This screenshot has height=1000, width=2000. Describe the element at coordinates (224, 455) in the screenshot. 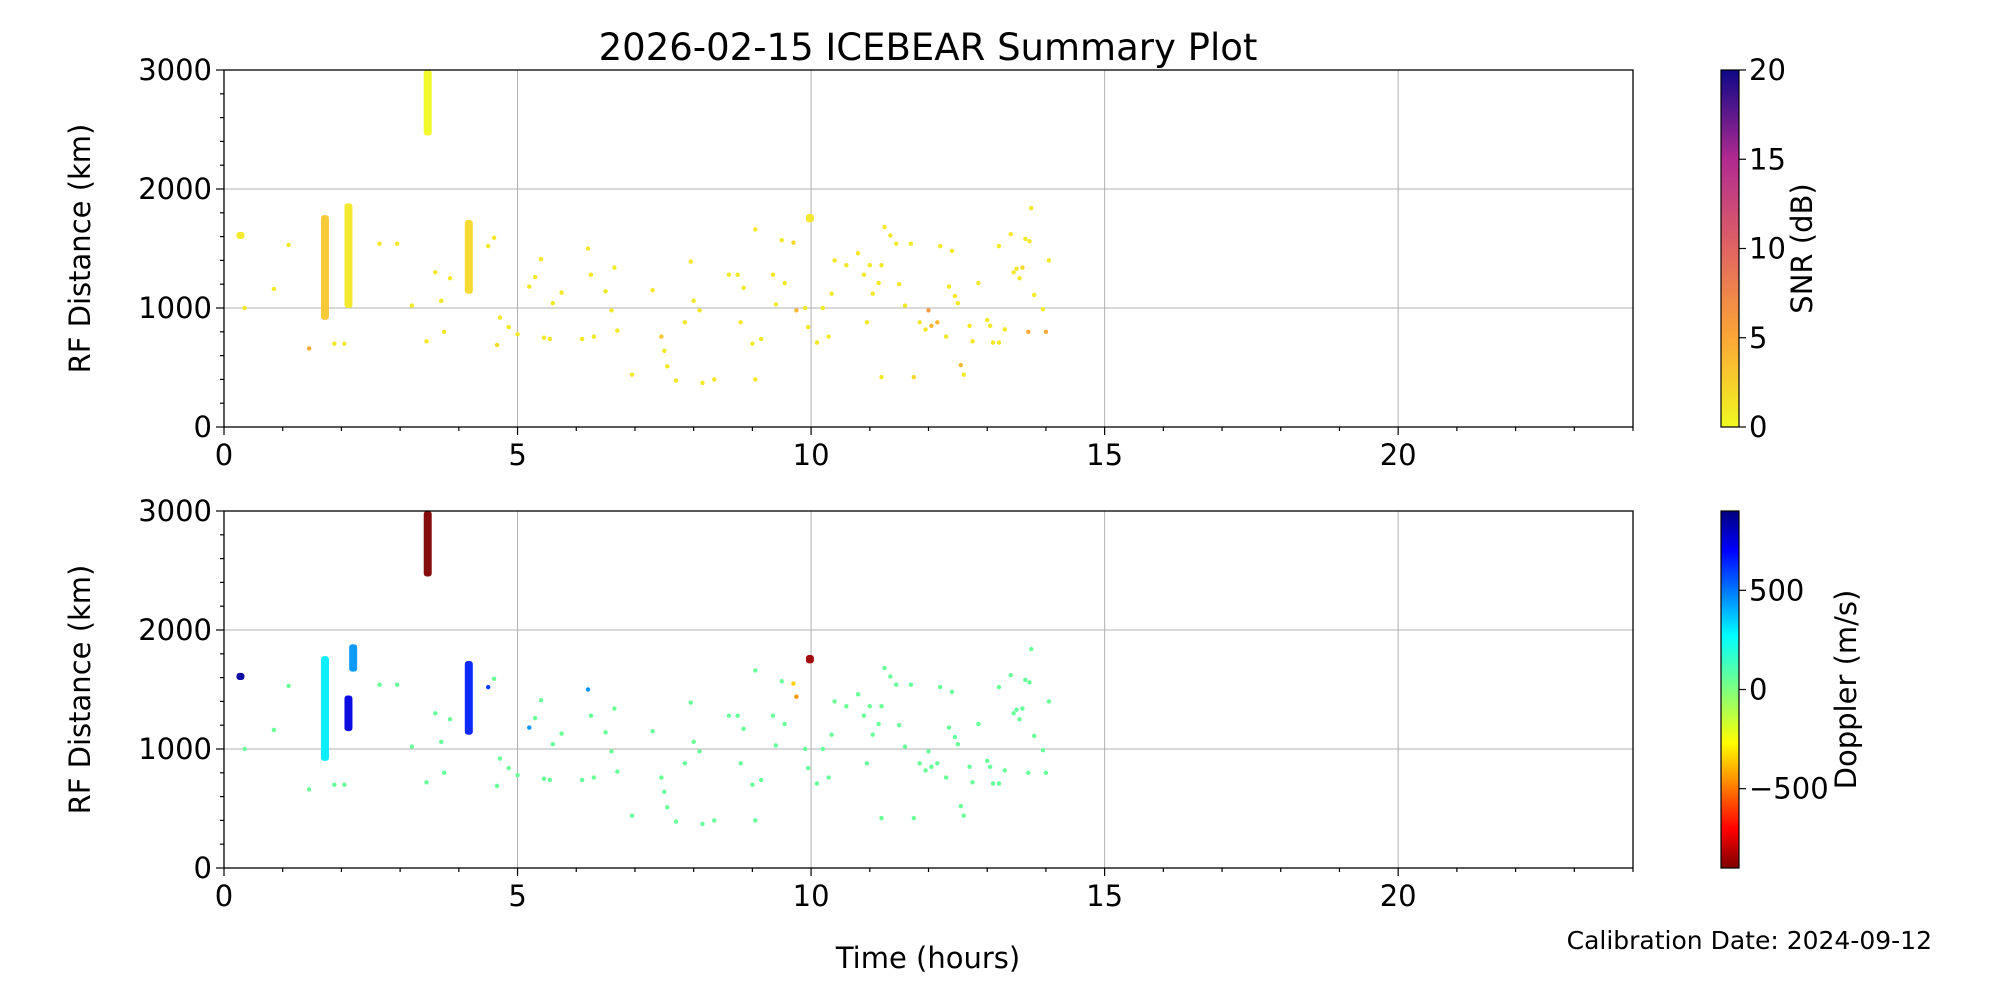

I see `x-tick-label: 0` at that location.